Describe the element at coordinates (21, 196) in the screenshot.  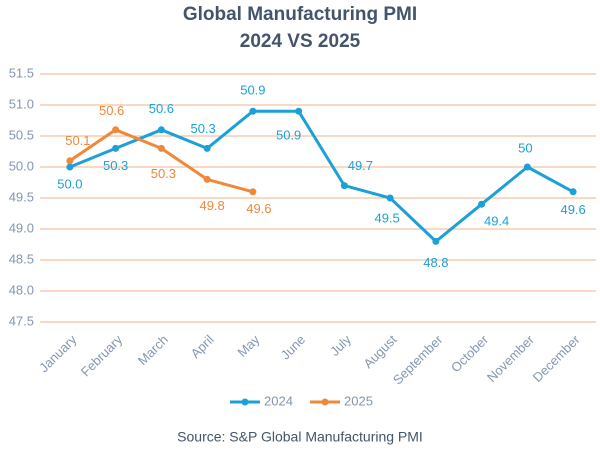
I see `y-tick-label: 49.5` at that location.